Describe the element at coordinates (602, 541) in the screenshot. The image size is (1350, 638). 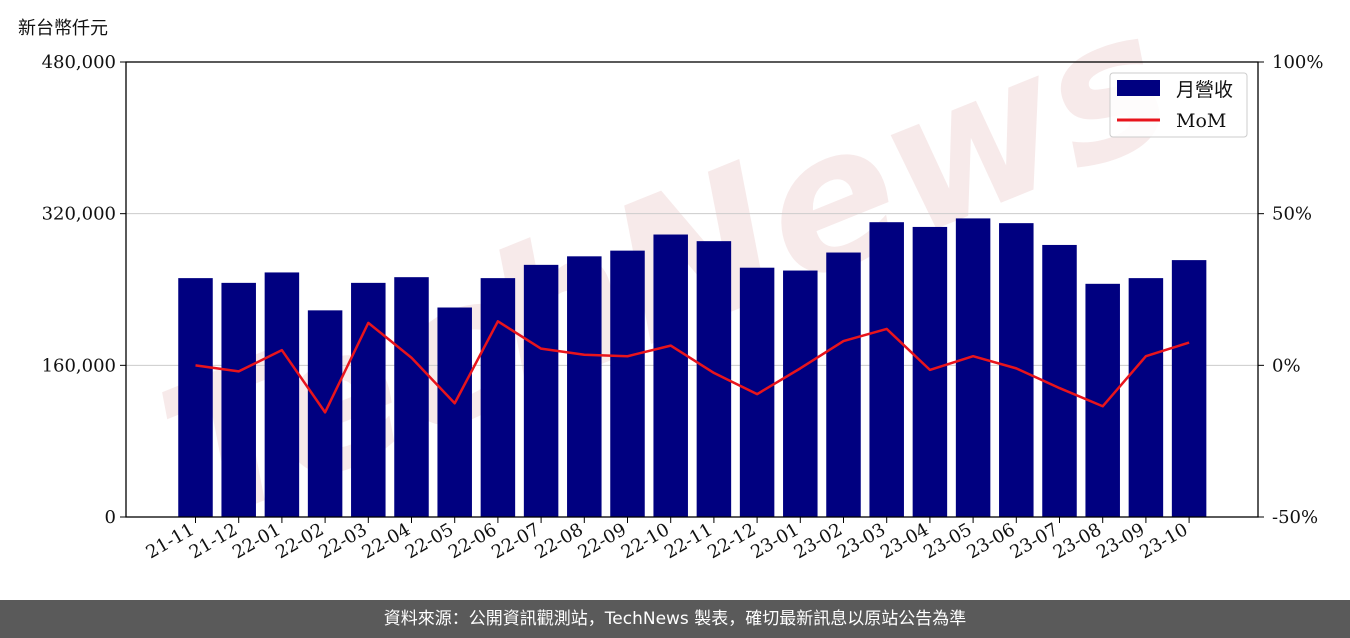
I see `x-tick-label-22-09: 22-09` at that location.